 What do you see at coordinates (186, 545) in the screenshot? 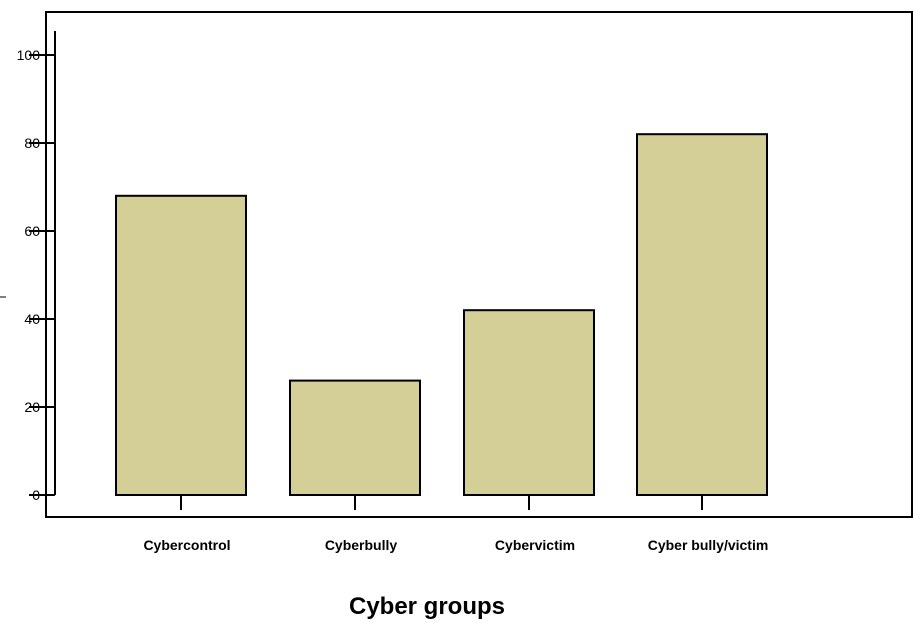
I see `x-tick-label: Cybercontrol` at bounding box center [186, 545].